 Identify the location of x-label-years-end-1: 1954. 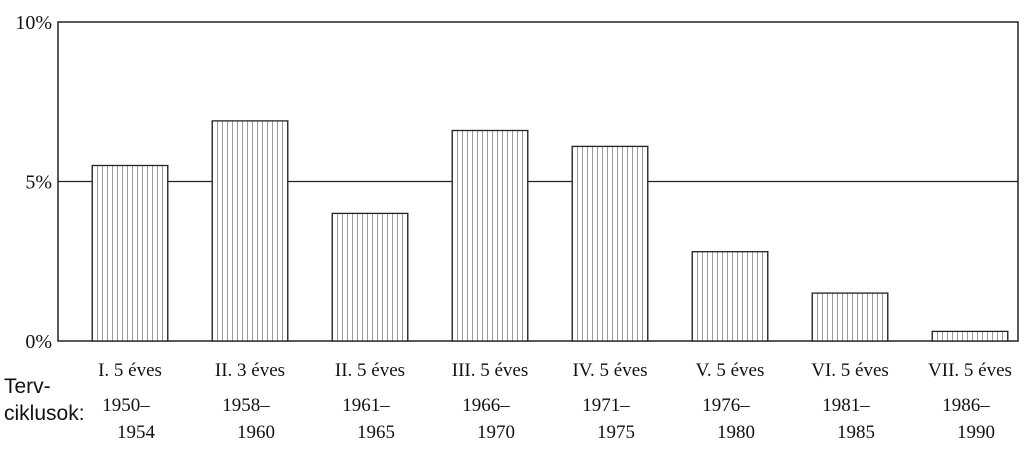
(136, 432).